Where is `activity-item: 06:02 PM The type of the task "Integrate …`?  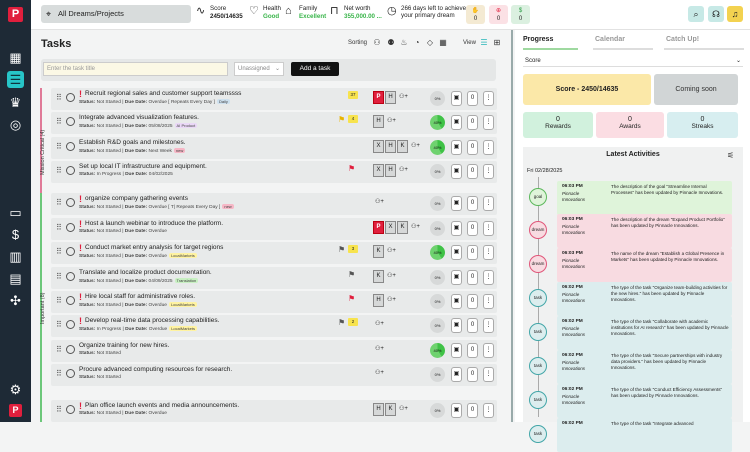
activity-item: 06:02 PM The type of the task "Integrate … is located at coordinates (644, 435).